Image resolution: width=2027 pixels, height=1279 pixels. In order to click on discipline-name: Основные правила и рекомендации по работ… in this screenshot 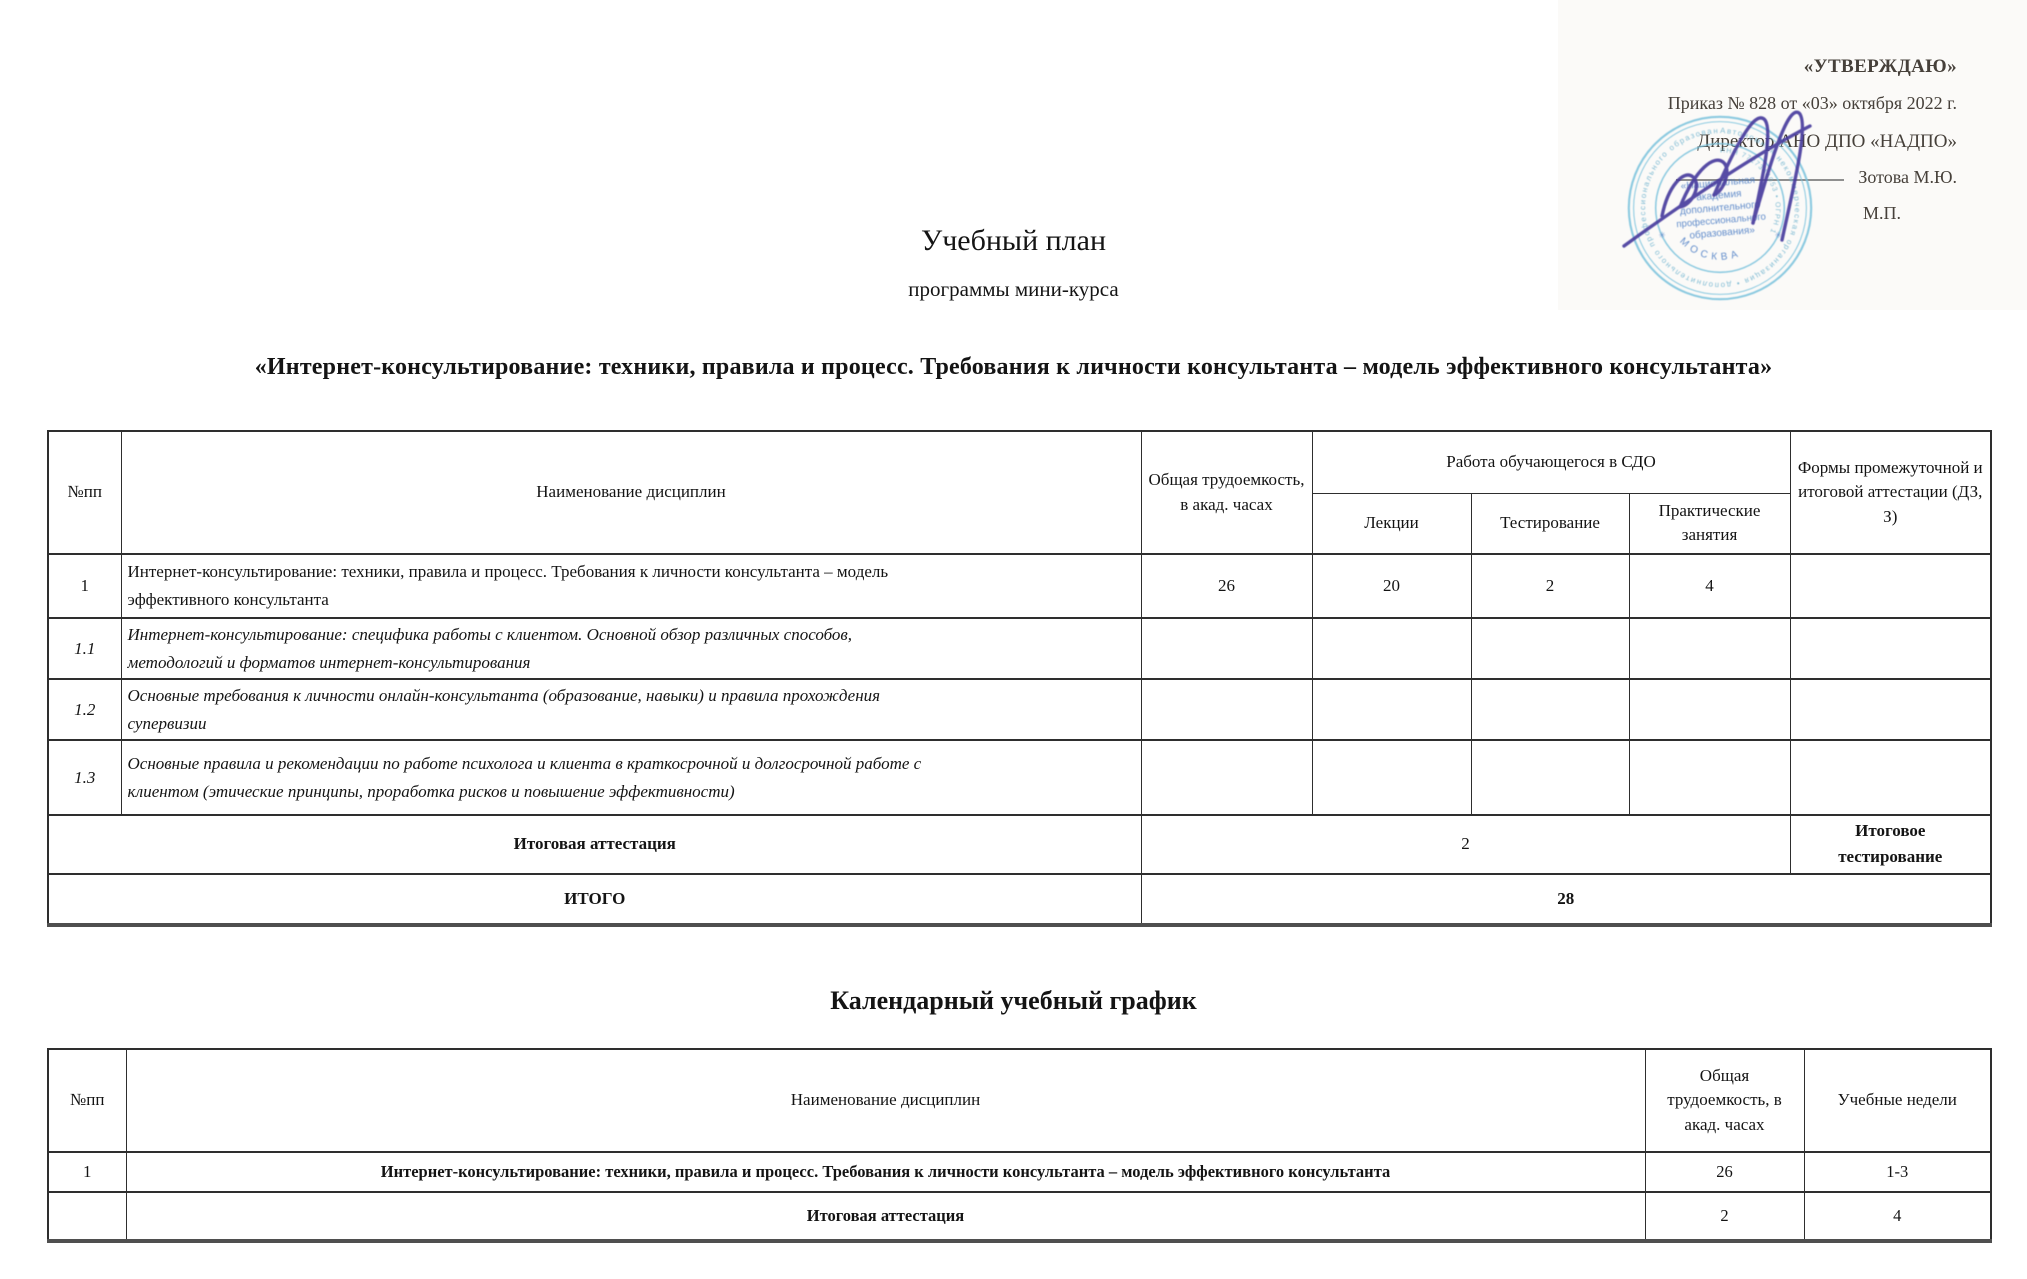, I will do `click(631, 777)`.